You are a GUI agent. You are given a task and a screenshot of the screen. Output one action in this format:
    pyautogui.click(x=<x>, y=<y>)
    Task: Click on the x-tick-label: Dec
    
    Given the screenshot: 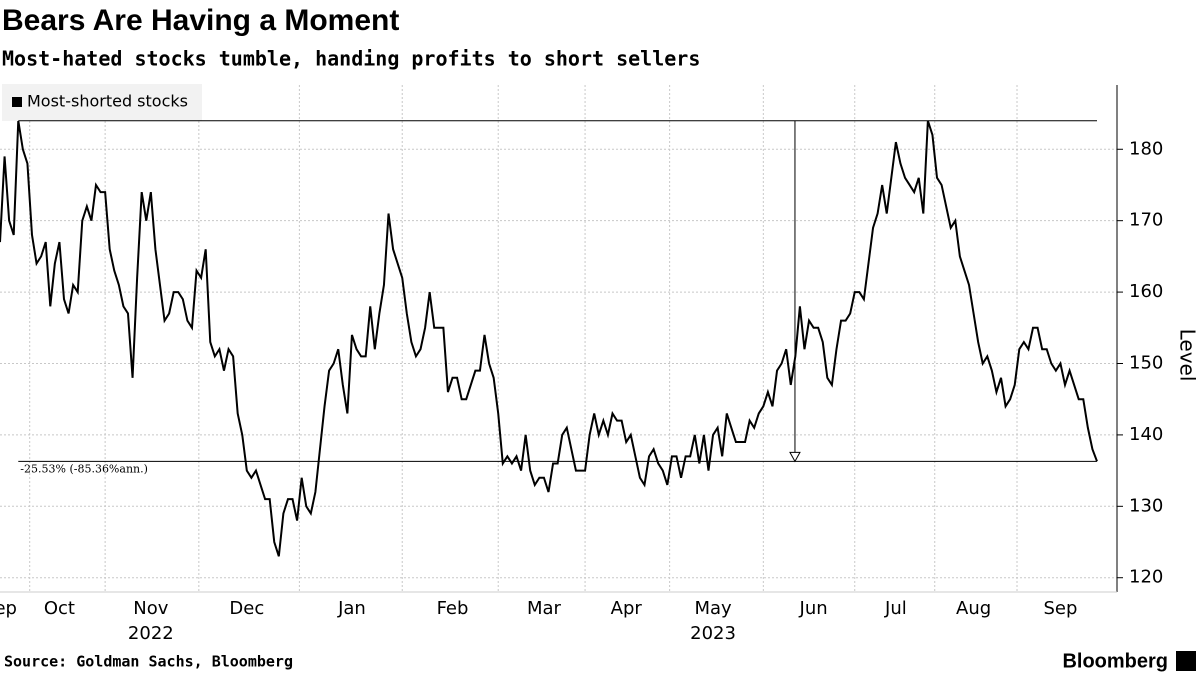 What is the action you would take?
    pyautogui.click(x=246, y=608)
    